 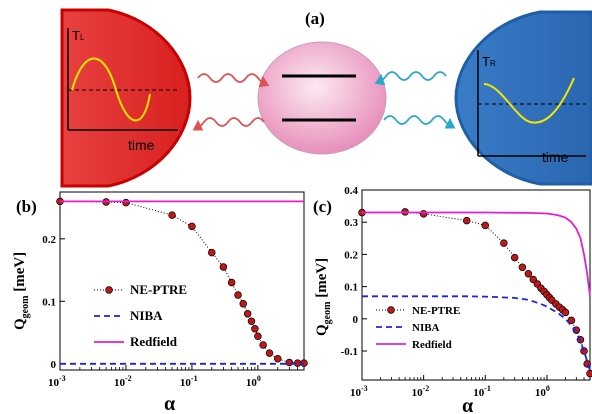 I want to click on hot-bath, so click(x=126, y=98).